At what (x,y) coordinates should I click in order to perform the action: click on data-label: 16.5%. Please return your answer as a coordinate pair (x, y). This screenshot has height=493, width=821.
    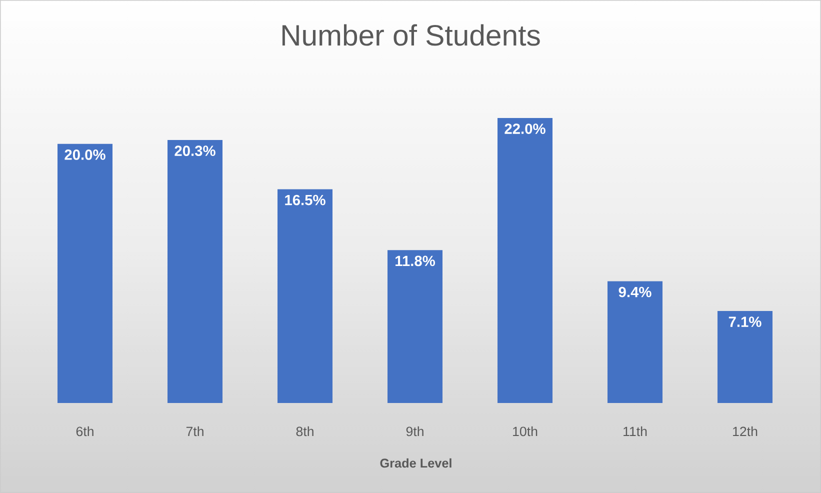
    Looking at the image, I should click on (305, 200).